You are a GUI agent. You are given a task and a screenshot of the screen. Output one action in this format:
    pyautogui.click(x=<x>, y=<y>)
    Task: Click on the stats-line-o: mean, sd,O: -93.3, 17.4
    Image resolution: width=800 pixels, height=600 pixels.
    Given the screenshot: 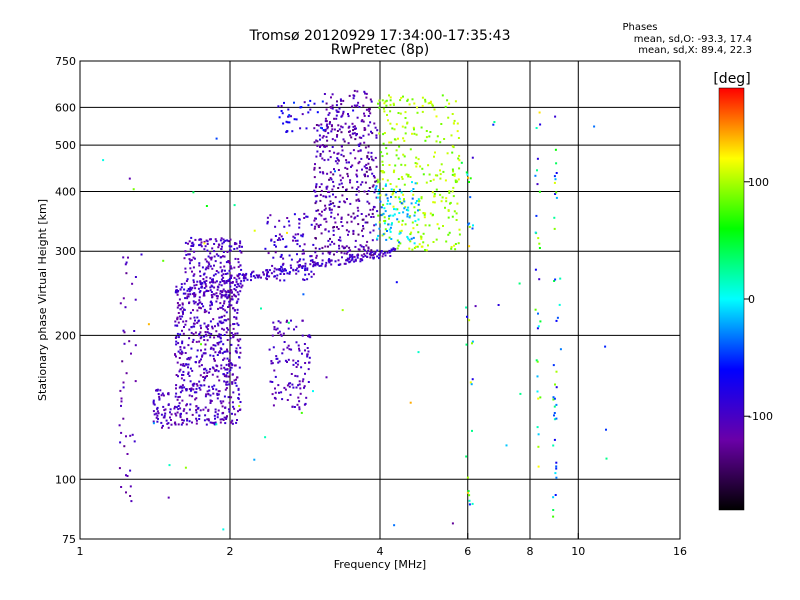 What is the action you would take?
    pyautogui.click(x=693, y=39)
    